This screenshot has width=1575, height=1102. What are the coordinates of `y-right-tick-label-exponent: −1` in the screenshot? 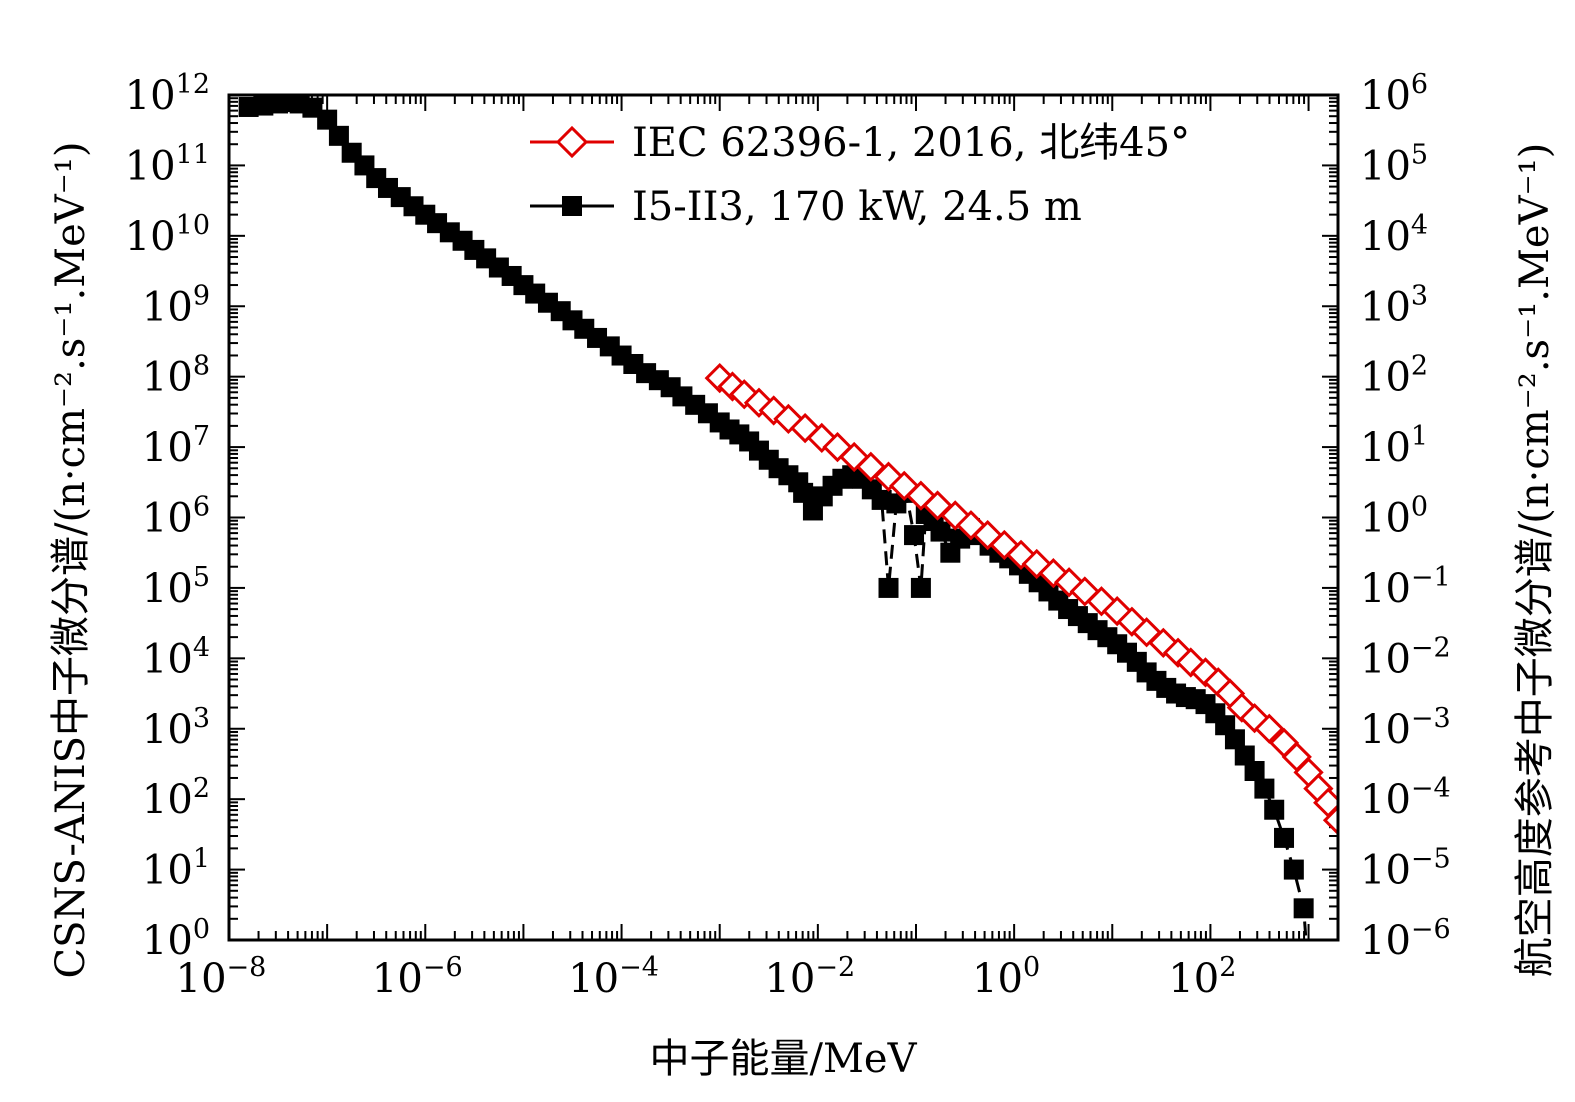 It's located at (1431, 577).